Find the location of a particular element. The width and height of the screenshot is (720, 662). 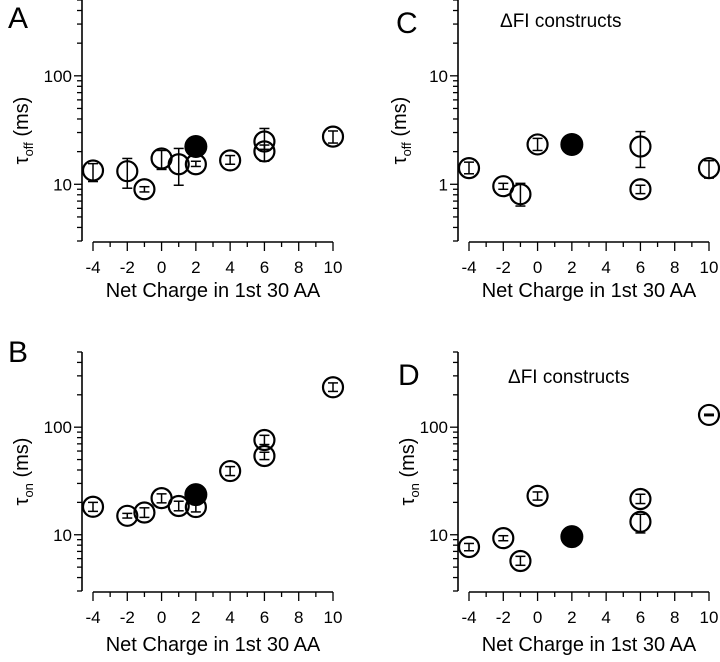

y-axis-label: τon (ms) is located at coordinates (409, 472).